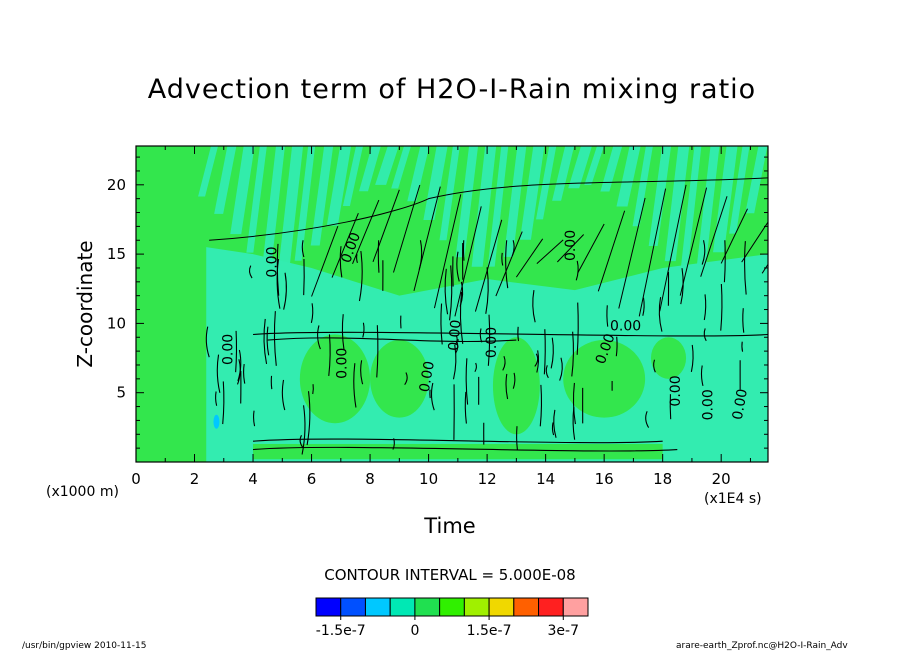  I want to click on x-tick-label: 4, so click(253, 479).